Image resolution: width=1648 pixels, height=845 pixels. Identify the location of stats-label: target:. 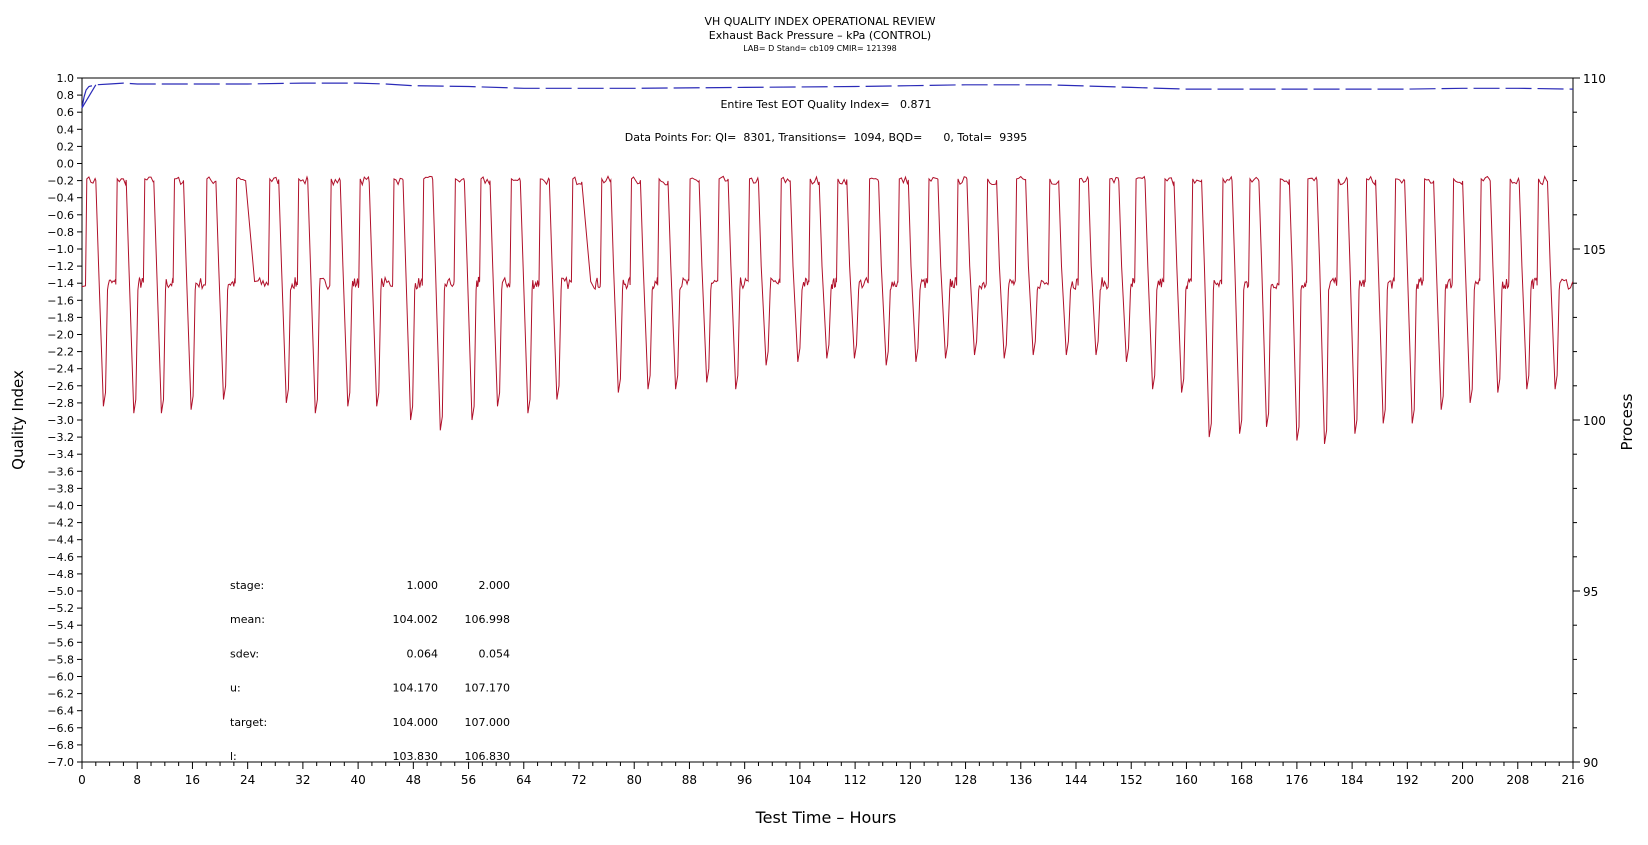
(248, 722).